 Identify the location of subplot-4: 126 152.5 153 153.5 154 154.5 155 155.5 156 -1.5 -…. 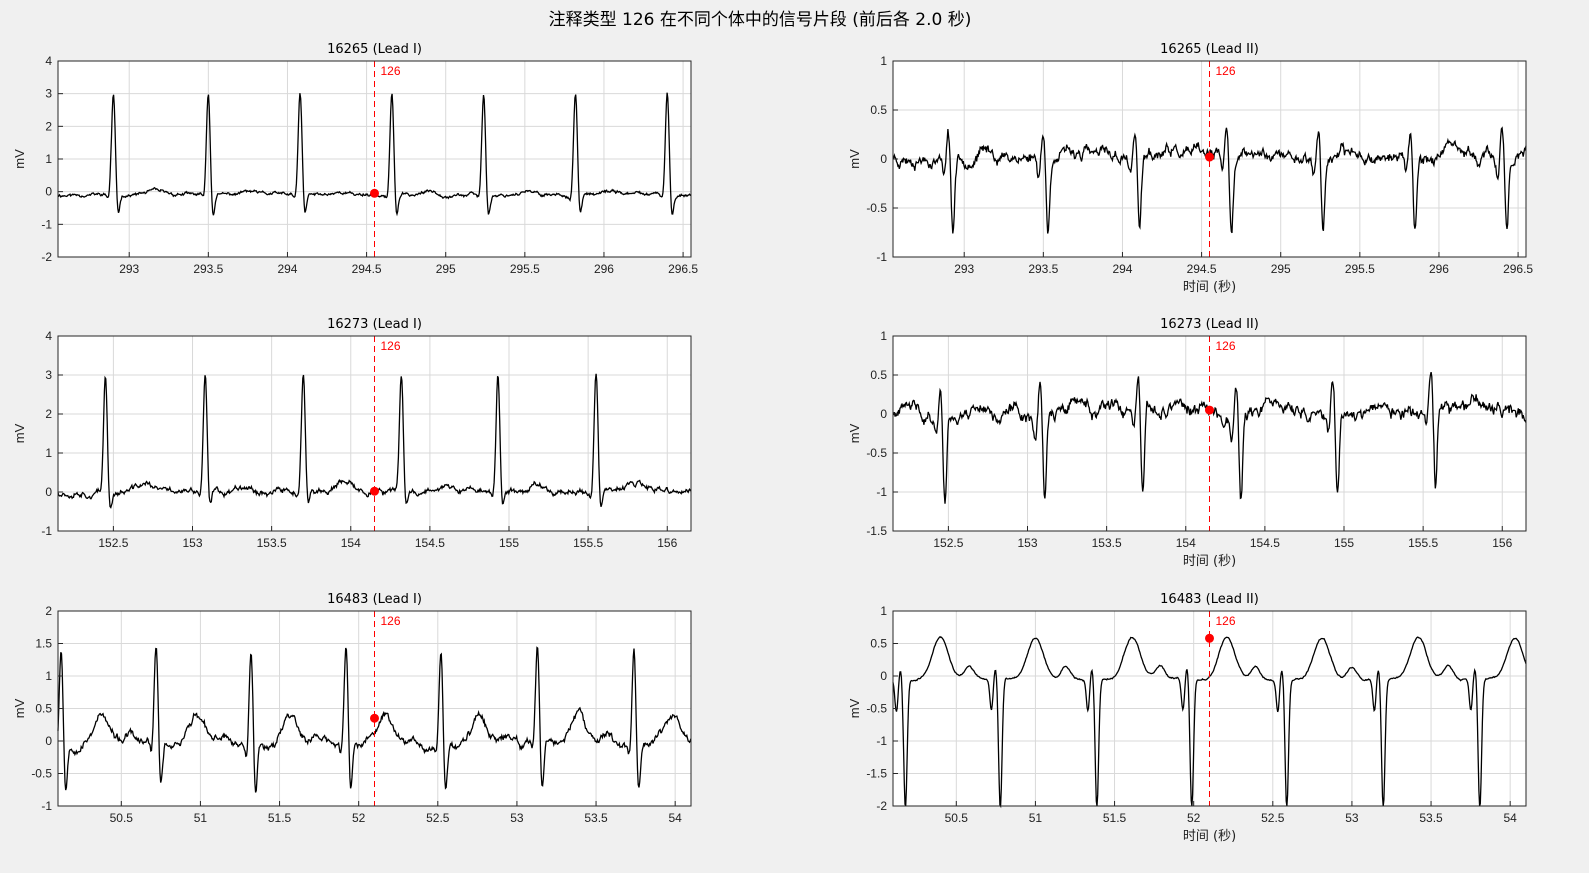
(1187, 443).